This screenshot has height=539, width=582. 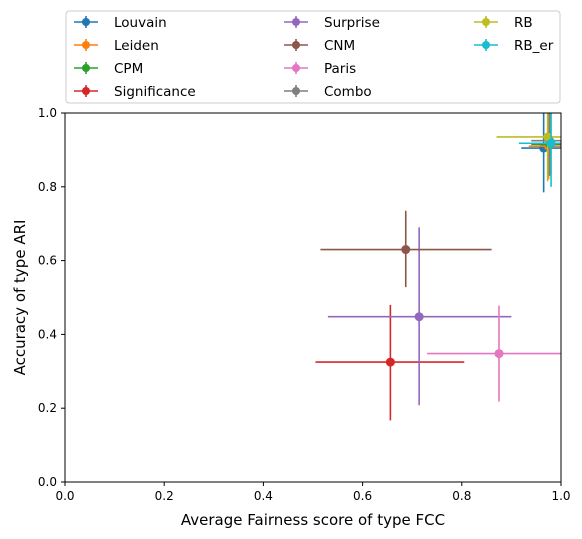 I want to click on legend-label: CNM, so click(x=339, y=46).